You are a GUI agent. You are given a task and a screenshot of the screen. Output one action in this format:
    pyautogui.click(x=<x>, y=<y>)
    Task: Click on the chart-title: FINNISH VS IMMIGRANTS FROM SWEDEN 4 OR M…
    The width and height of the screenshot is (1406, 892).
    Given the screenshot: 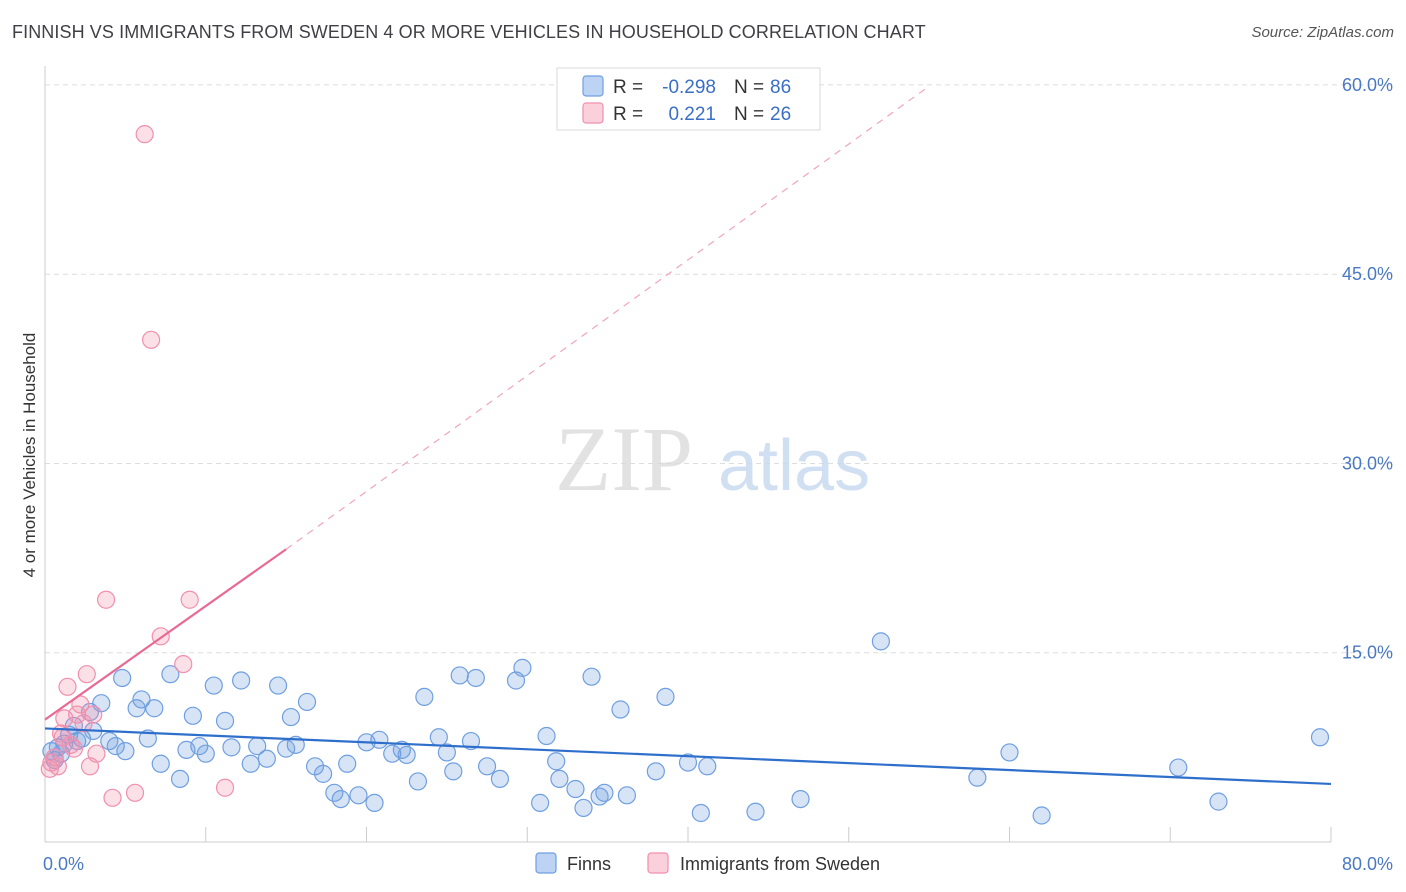 What is the action you would take?
    pyautogui.click(x=469, y=32)
    